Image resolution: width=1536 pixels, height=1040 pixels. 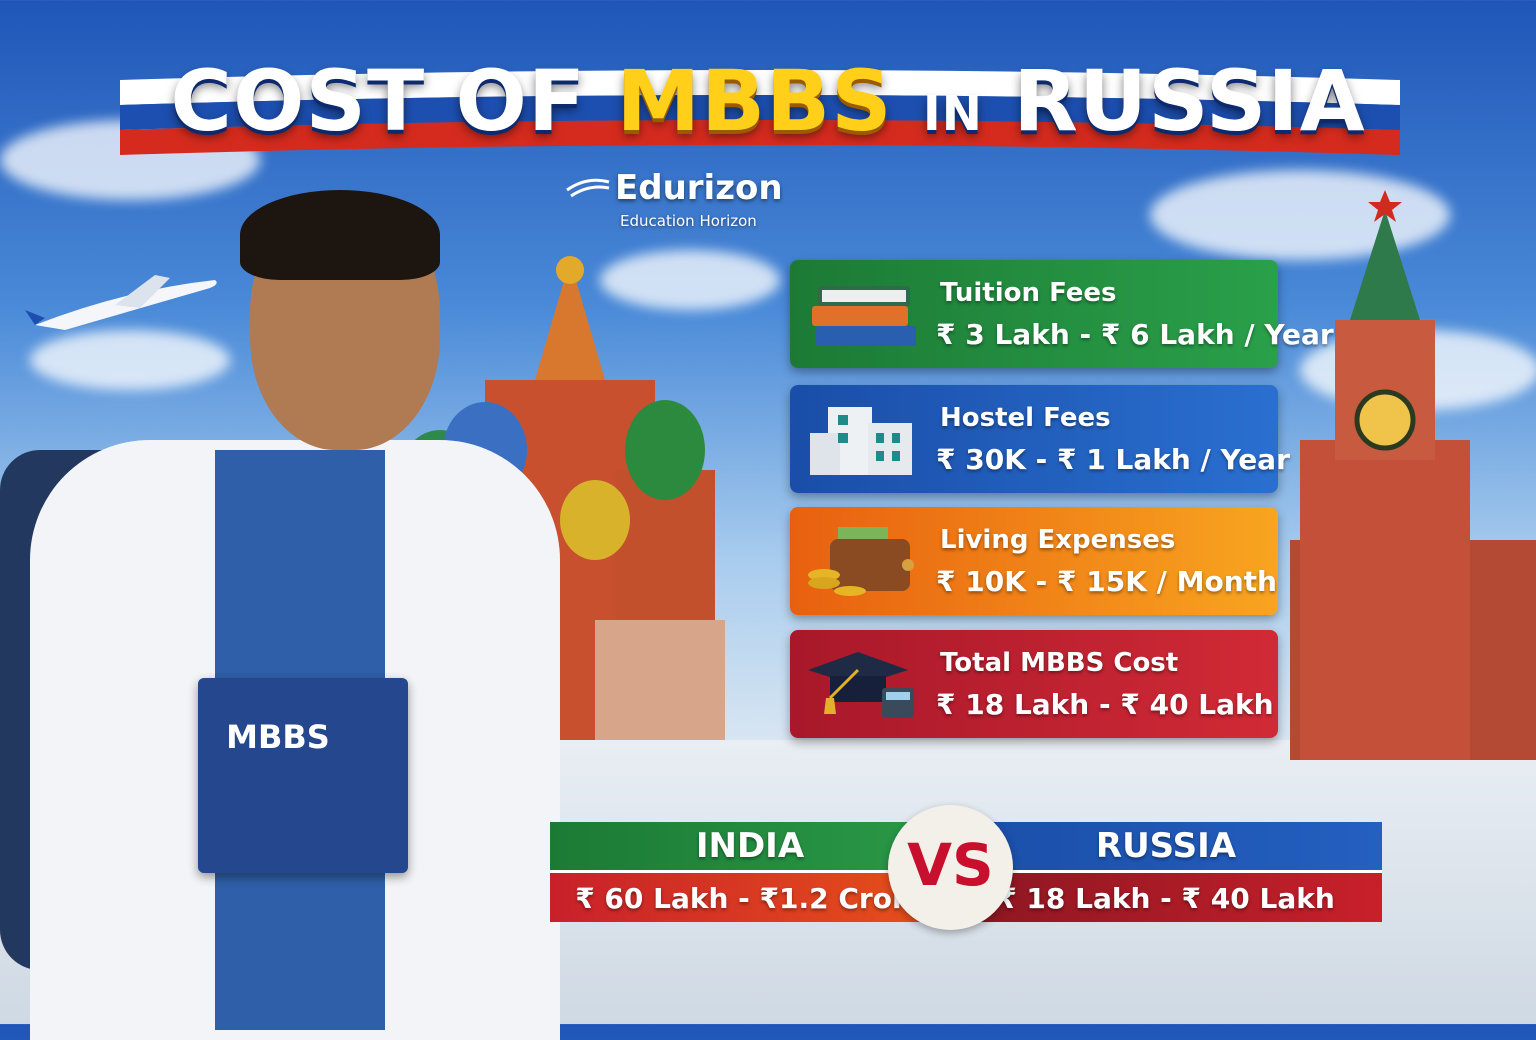 I want to click on title-highlight: MBBS, so click(x=754, y=101).